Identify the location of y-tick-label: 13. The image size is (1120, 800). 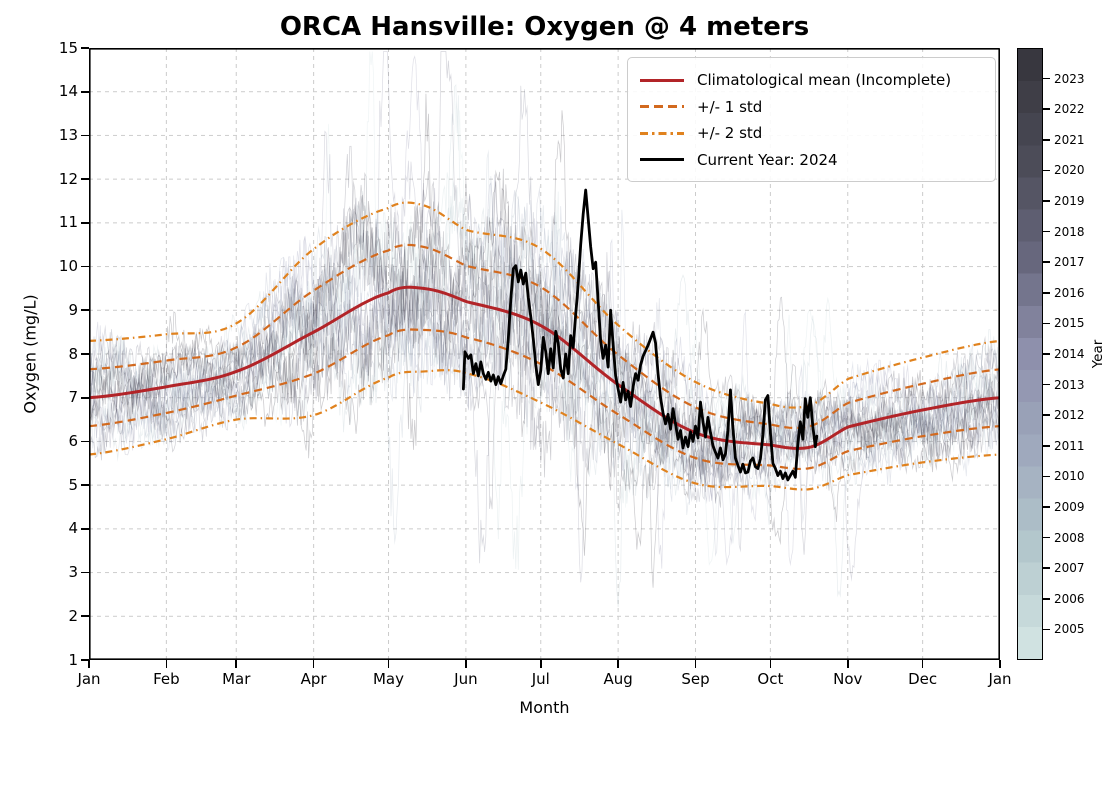
(68, 134).